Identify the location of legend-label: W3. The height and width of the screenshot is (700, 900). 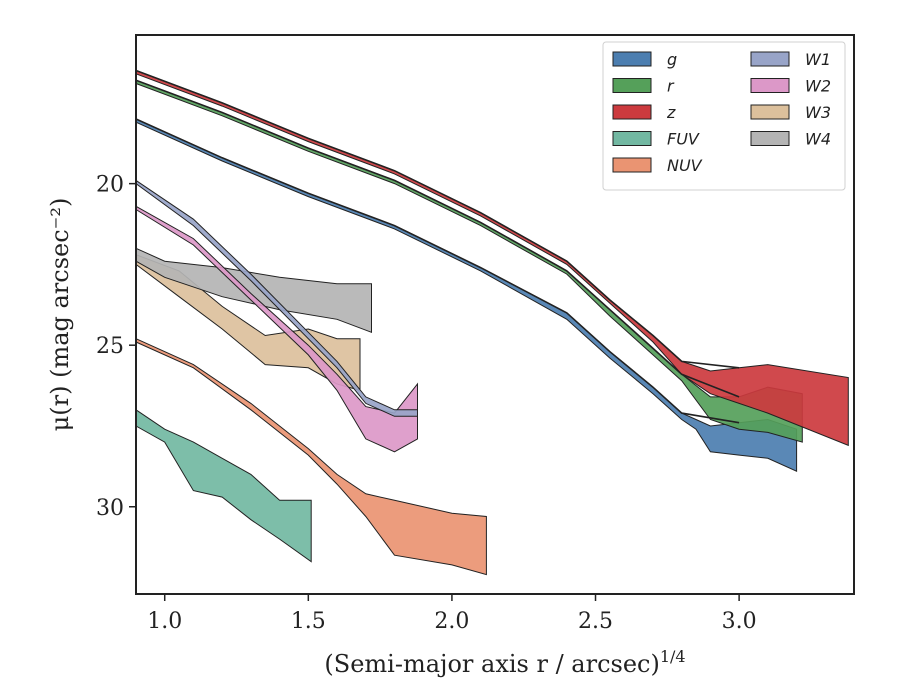
(818, 112).